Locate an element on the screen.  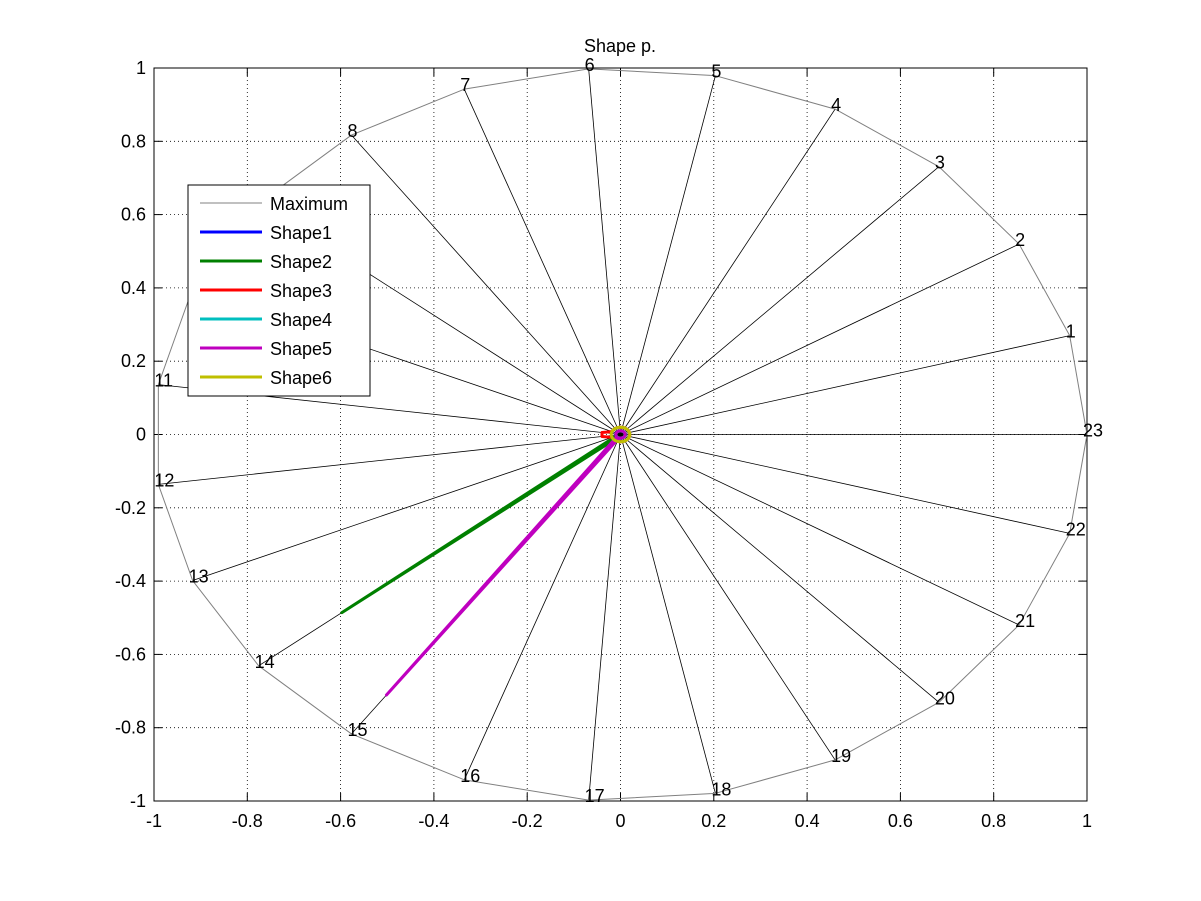
y-tick-label: -0.6 is located at coordinates (130, 654).